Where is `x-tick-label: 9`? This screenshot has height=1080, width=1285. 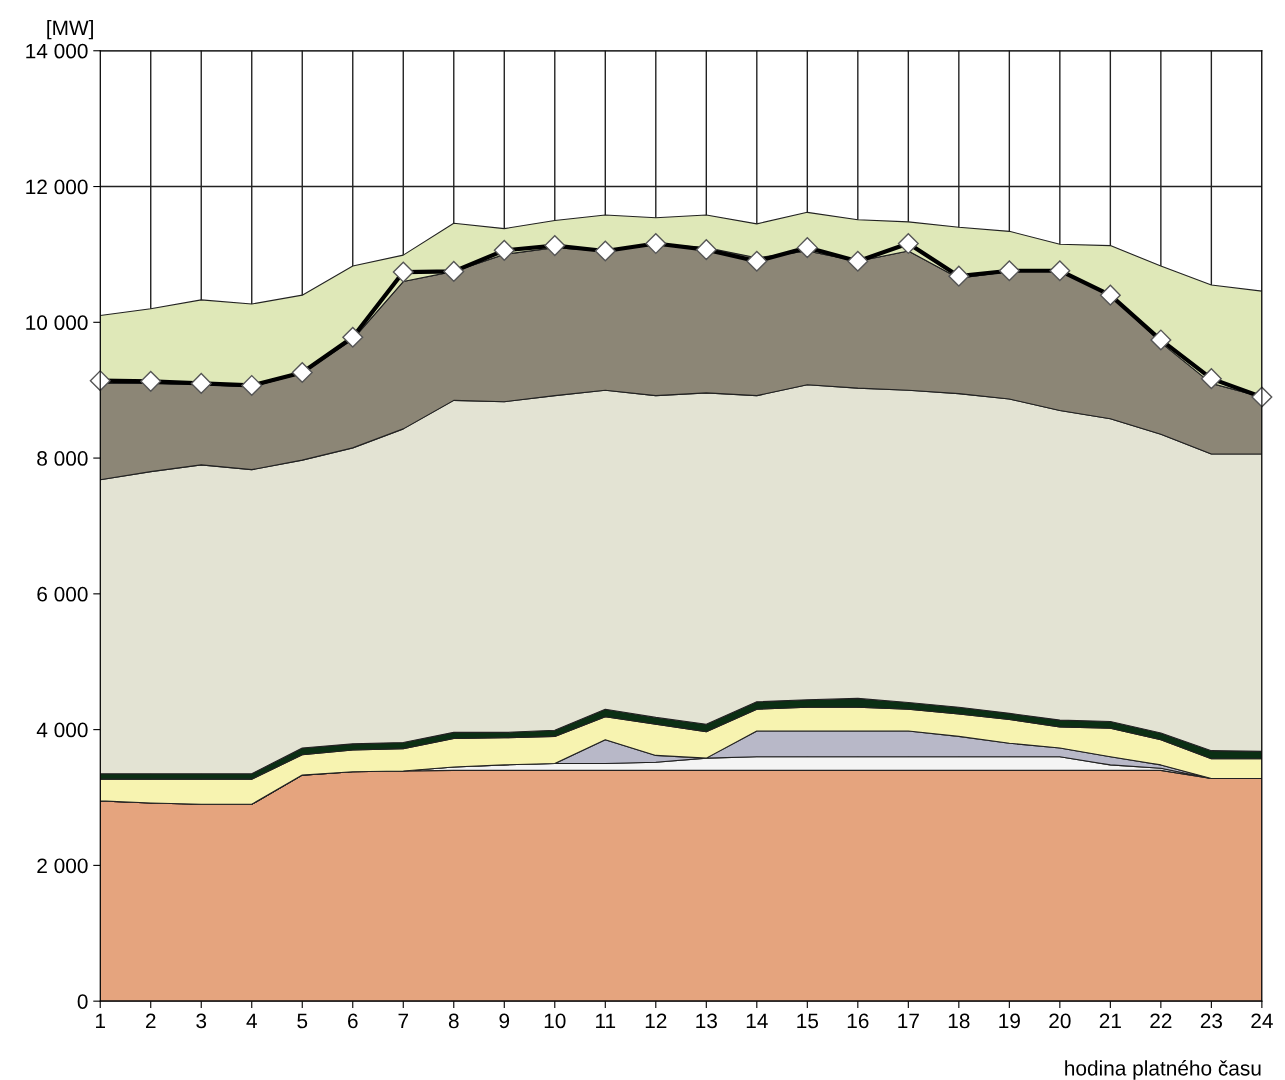
x-tick-label: 9 is located at coordinates (504, 1021).